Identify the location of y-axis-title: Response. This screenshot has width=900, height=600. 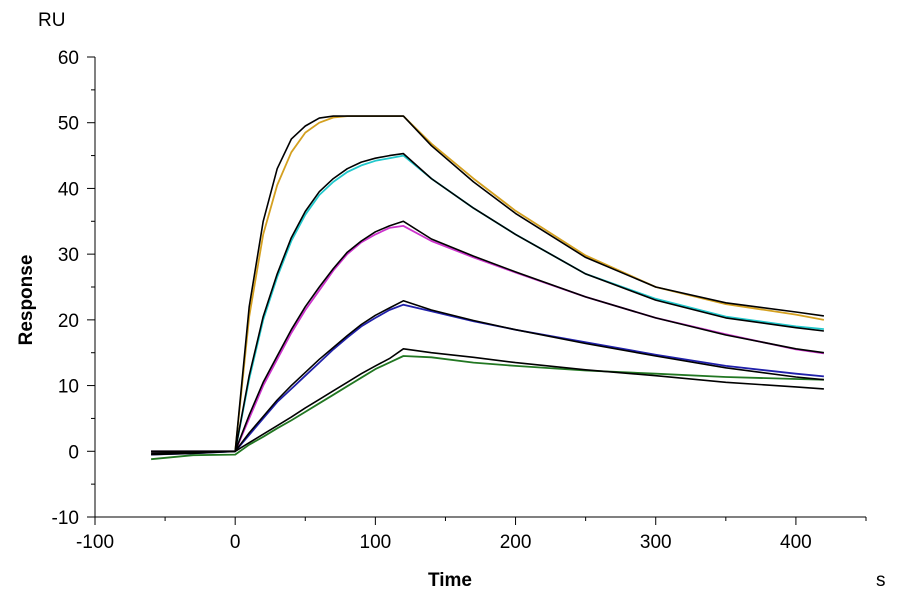
(26, 300).